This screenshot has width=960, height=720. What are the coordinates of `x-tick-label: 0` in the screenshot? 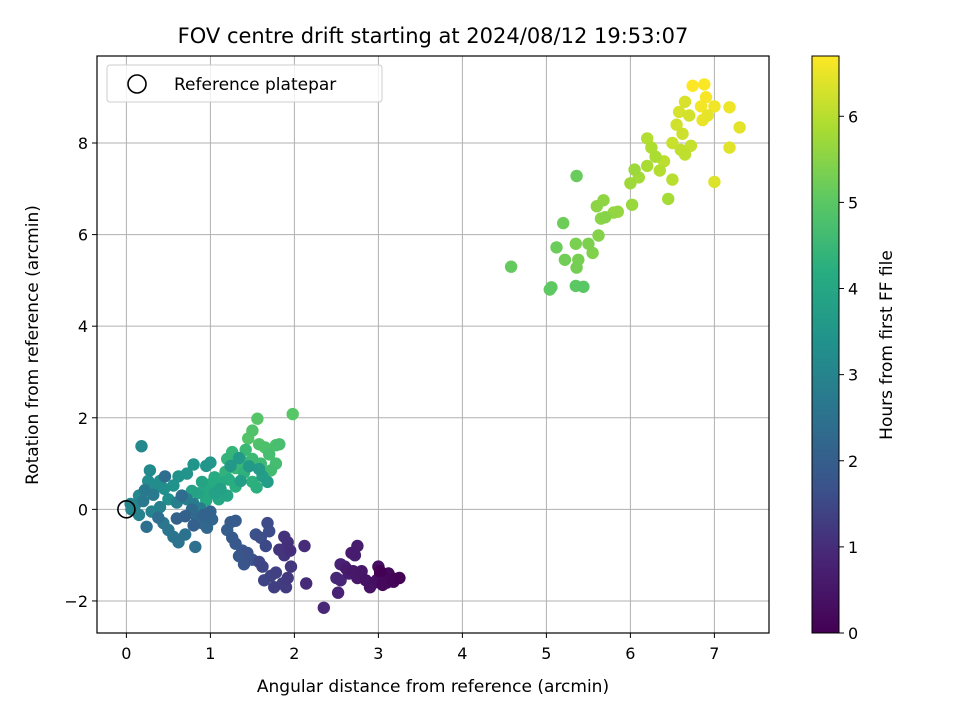 It's located at (126, 653).